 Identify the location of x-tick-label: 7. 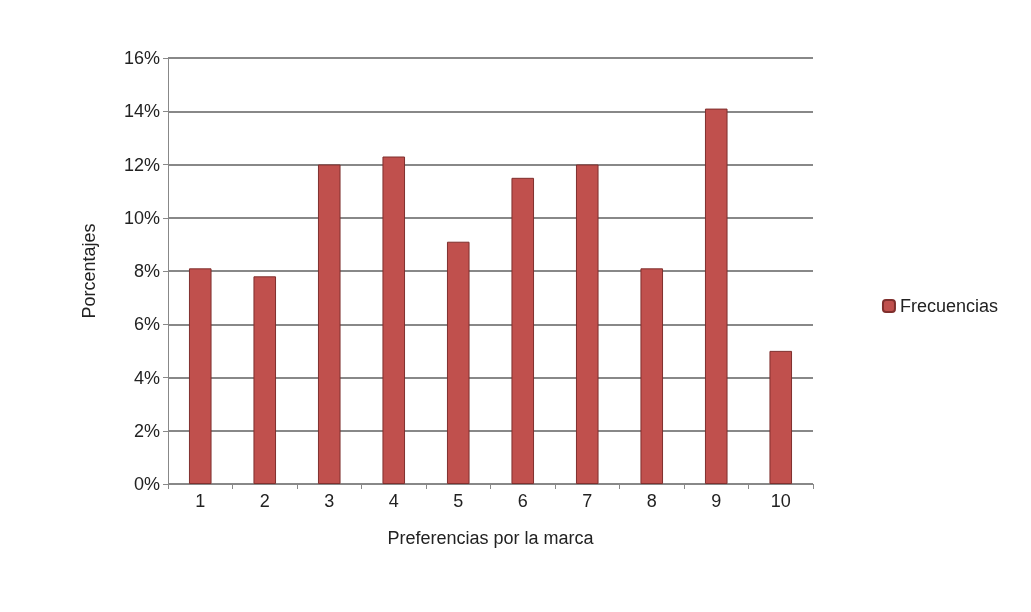
(587, 501).